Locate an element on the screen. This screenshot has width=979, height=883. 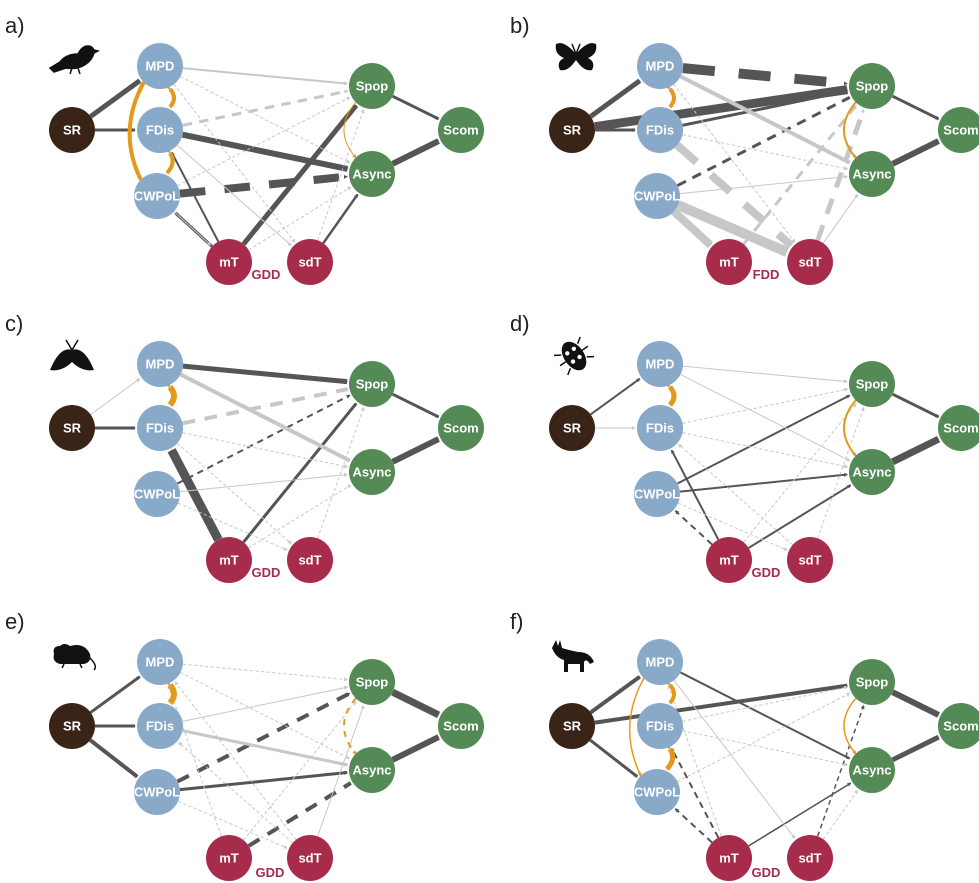
path-edge-mpd-async is located at coordinates (265, 417).